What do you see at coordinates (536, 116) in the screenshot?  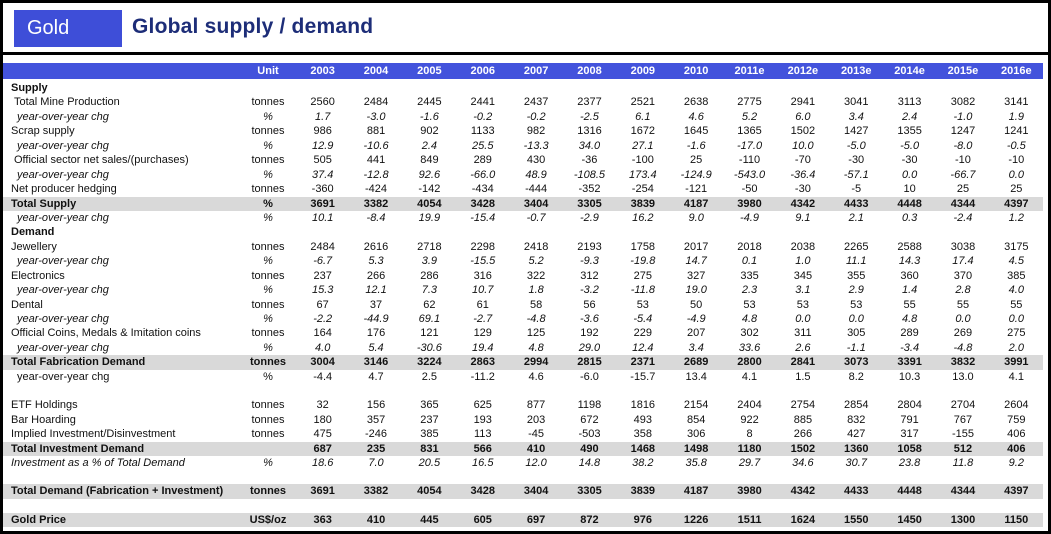 I see `value-cell: -0.2` at bounding box center [536, 116].